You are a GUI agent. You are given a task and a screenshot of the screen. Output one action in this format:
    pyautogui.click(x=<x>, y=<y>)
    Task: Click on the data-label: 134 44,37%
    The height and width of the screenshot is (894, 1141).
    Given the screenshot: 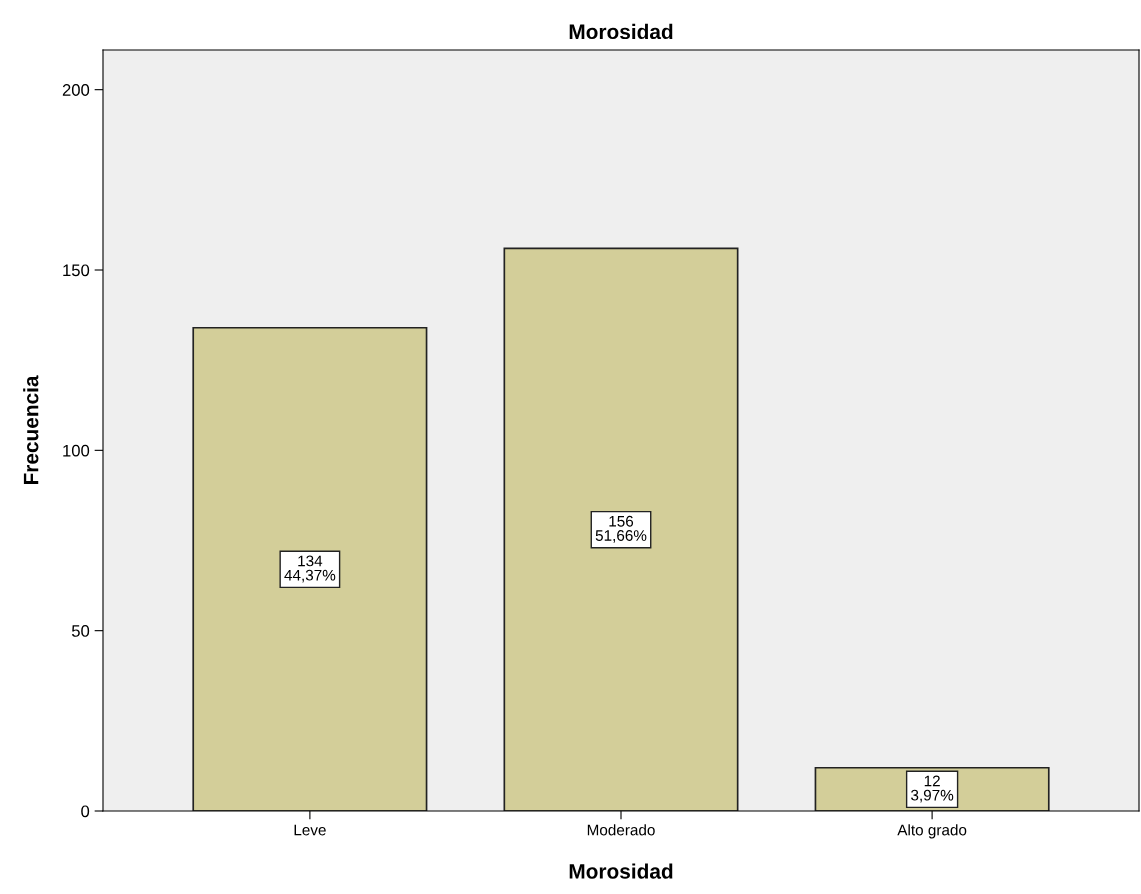 What is the action you would take?
    pyautogui.click(x=310, y=569)
    